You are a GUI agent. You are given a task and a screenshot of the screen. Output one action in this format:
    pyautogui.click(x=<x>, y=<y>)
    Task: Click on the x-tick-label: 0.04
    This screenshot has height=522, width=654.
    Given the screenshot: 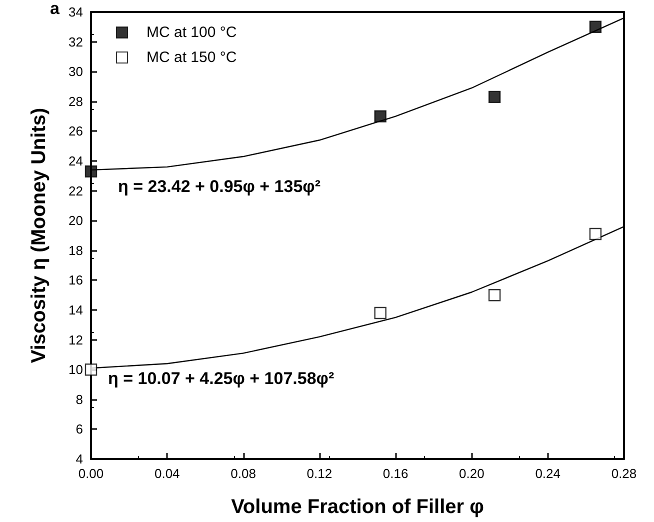 What is the action you would take?
    pyautogui.click(x=167, y=473)
    